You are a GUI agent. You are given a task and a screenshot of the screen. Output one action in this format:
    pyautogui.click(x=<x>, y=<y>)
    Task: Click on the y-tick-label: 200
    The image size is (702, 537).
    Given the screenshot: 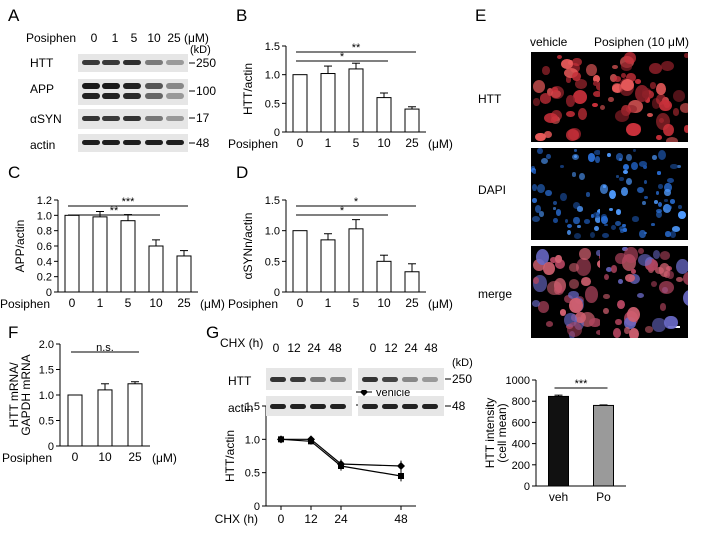 What is the action you would take?
    pyautogui.click(x=521, y=466)
    